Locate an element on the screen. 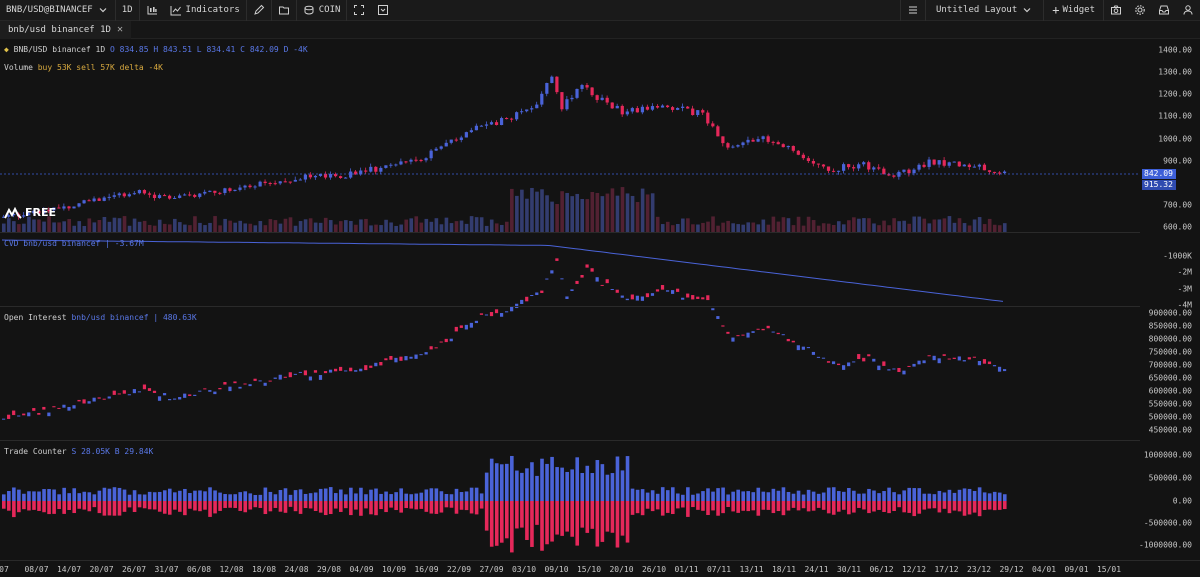 The width and height of the screenshot is (1200, 577). chart-type-button is located at coordinates (152, 10).